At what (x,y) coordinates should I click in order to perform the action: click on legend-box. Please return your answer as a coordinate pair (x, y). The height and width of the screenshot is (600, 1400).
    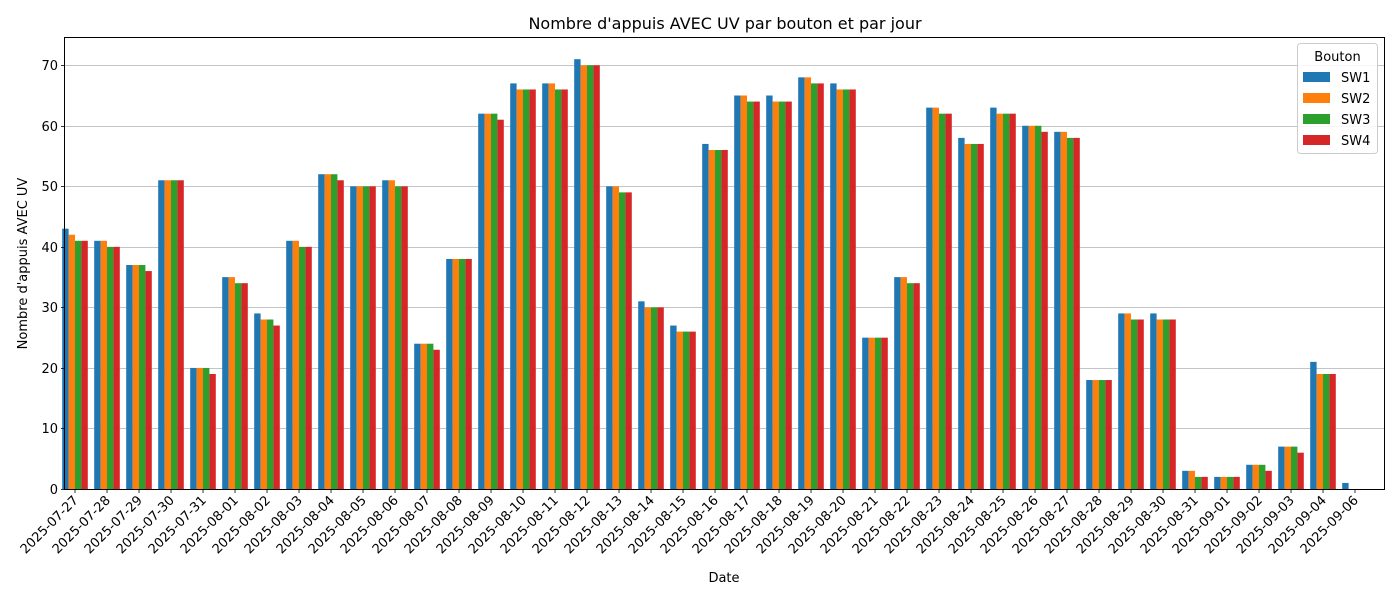
    Looking at the image, I should click on (1337, 98).